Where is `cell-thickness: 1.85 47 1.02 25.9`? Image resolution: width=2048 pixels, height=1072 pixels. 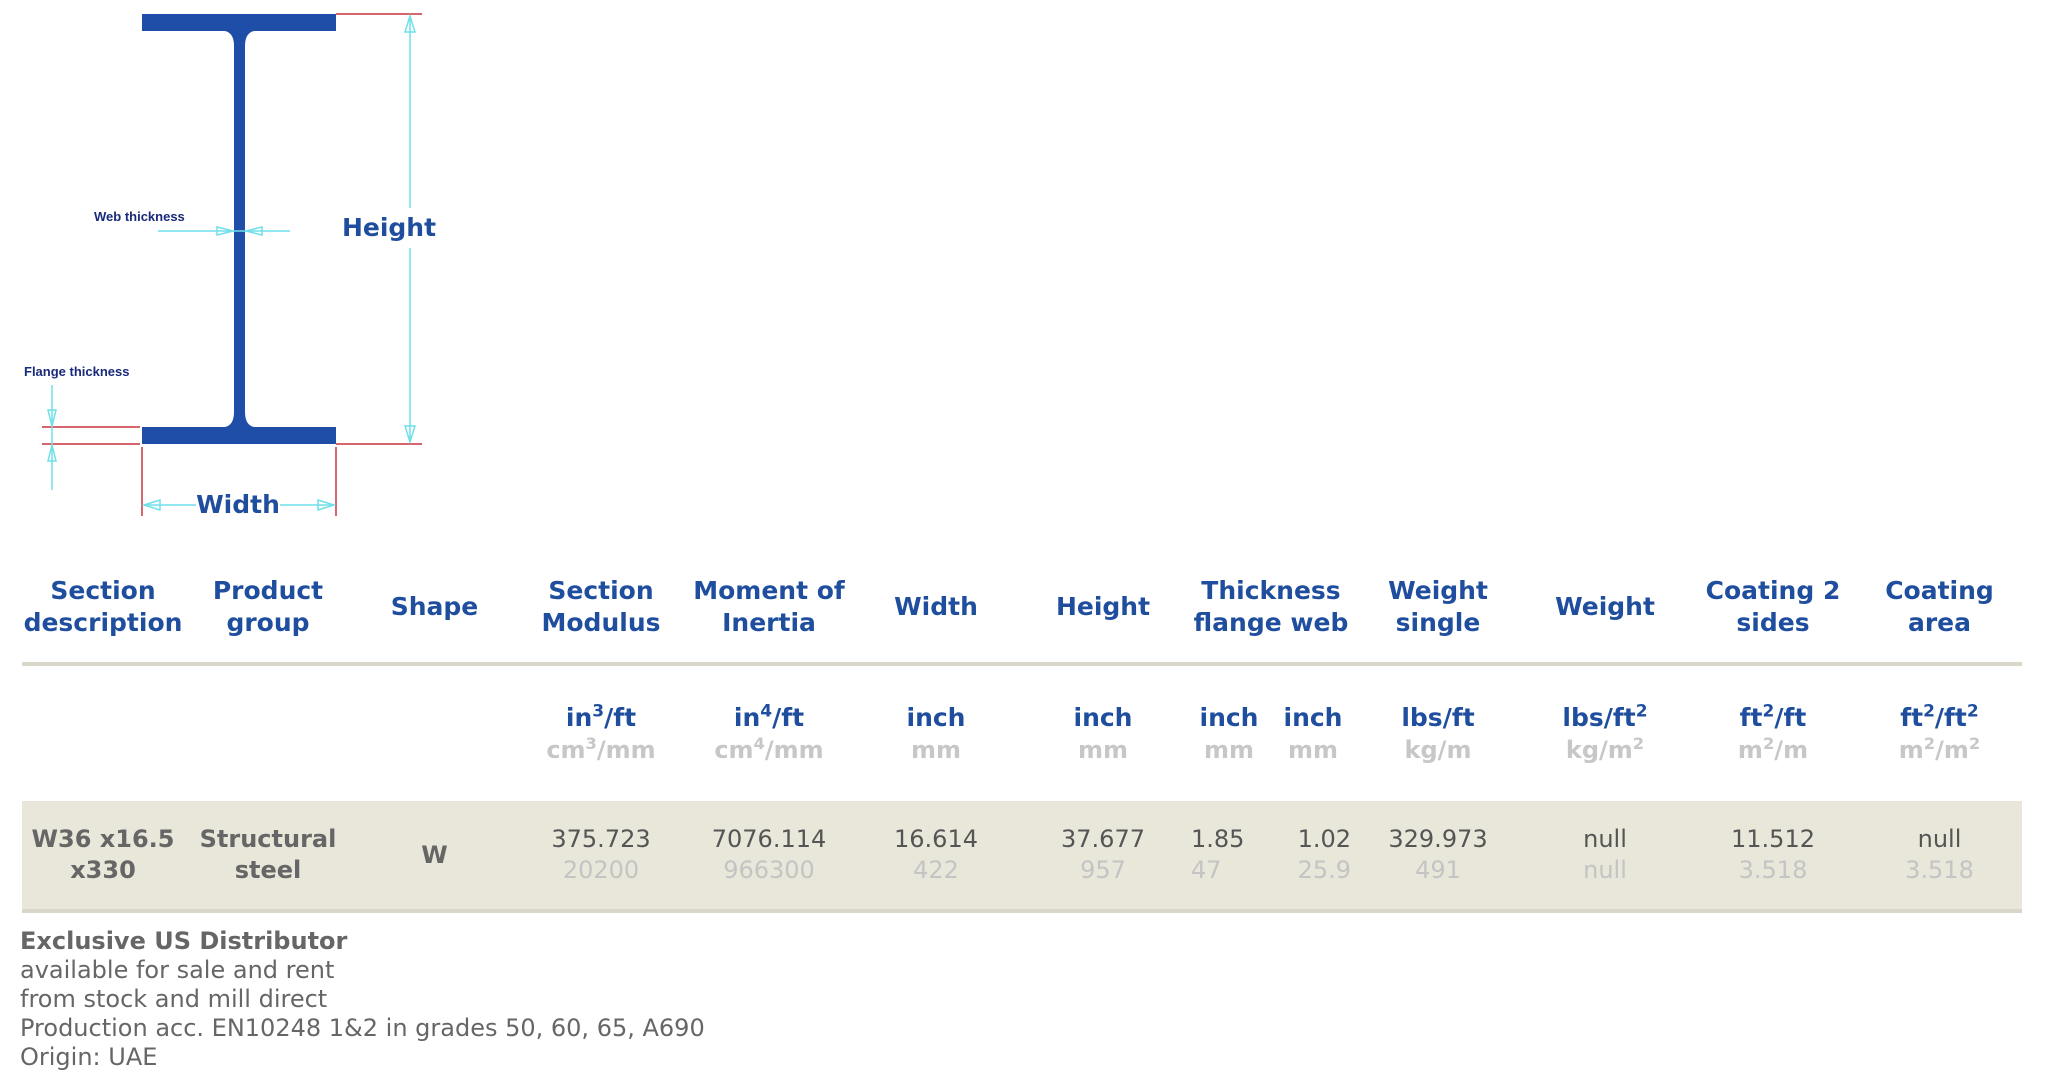 cell-thickness: 1.85 47 1.02 25.9 is located at coordinates (1271, 857).